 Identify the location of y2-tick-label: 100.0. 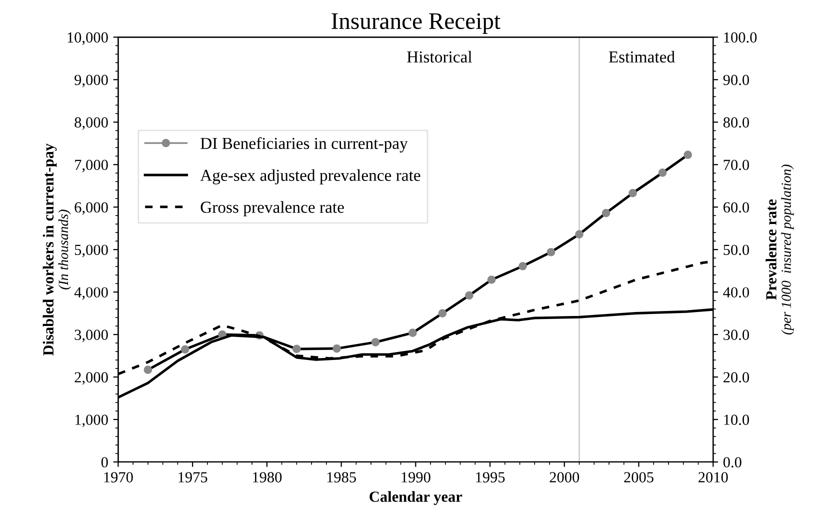
(740, 37).